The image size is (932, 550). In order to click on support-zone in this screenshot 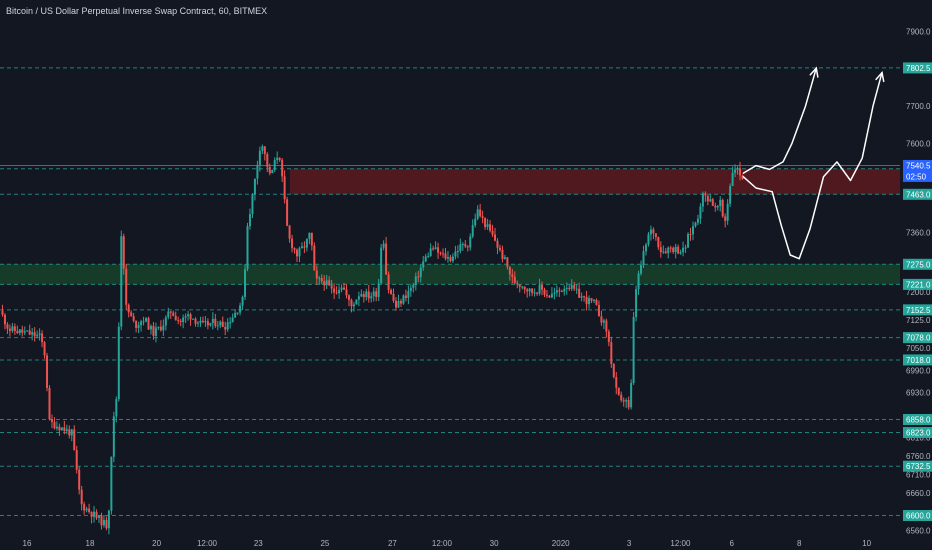, I will do `click(450, 274)`.